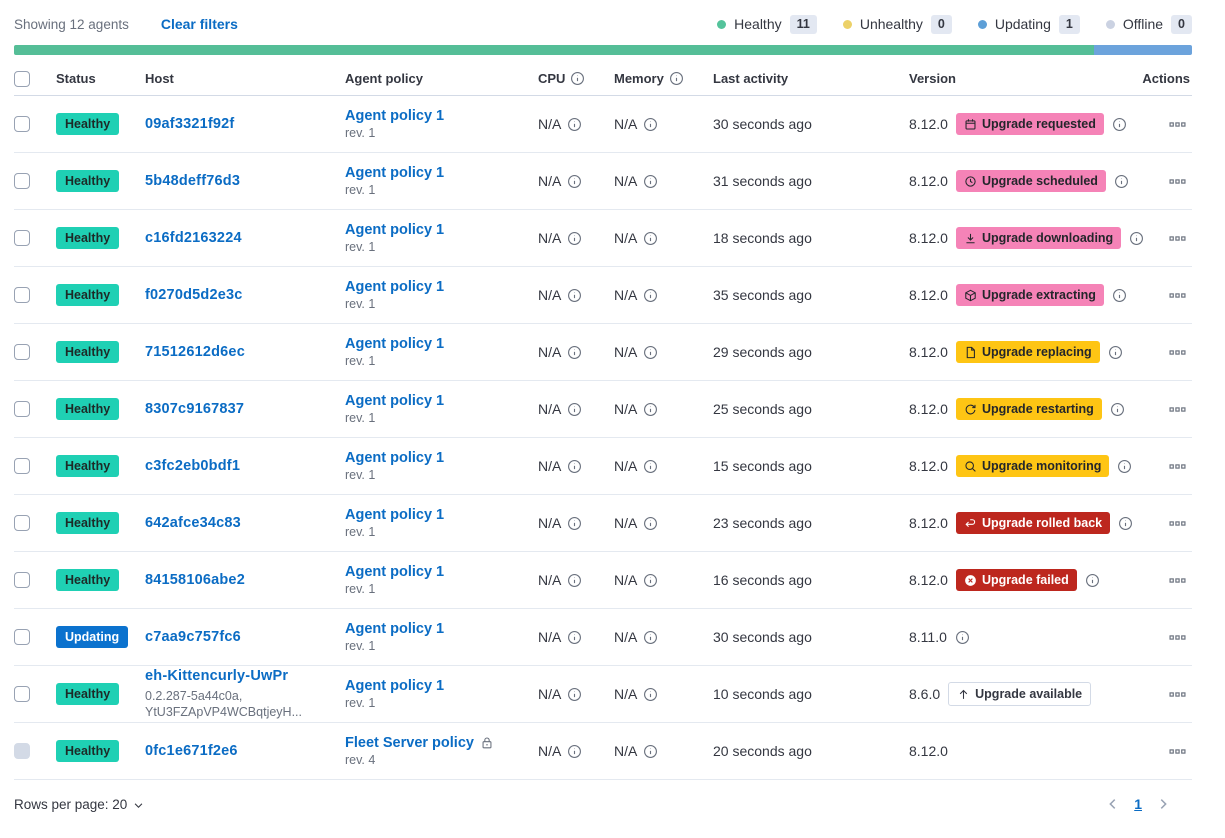  I want to click on host-link: f0270d5d2e3c, so click(194, 295).